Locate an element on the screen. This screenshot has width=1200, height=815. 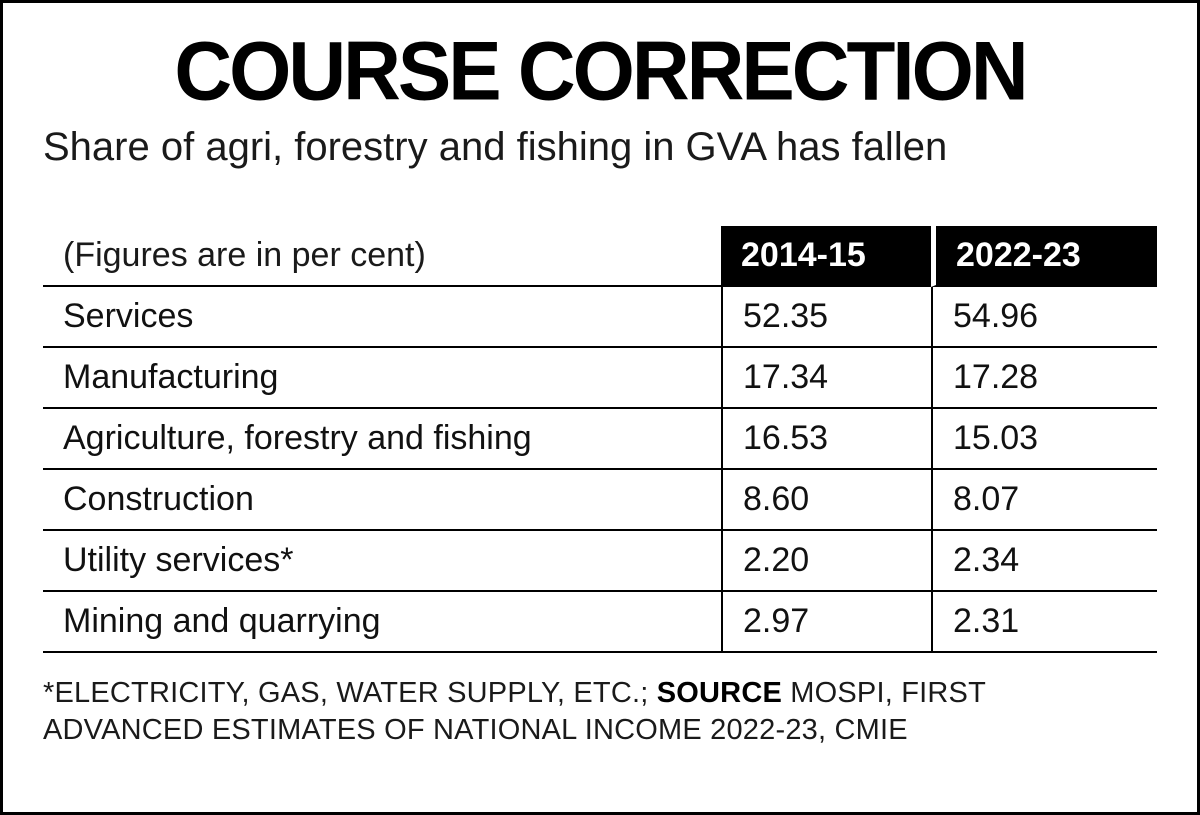
row-label: Services is located at coordinates (382, 317).